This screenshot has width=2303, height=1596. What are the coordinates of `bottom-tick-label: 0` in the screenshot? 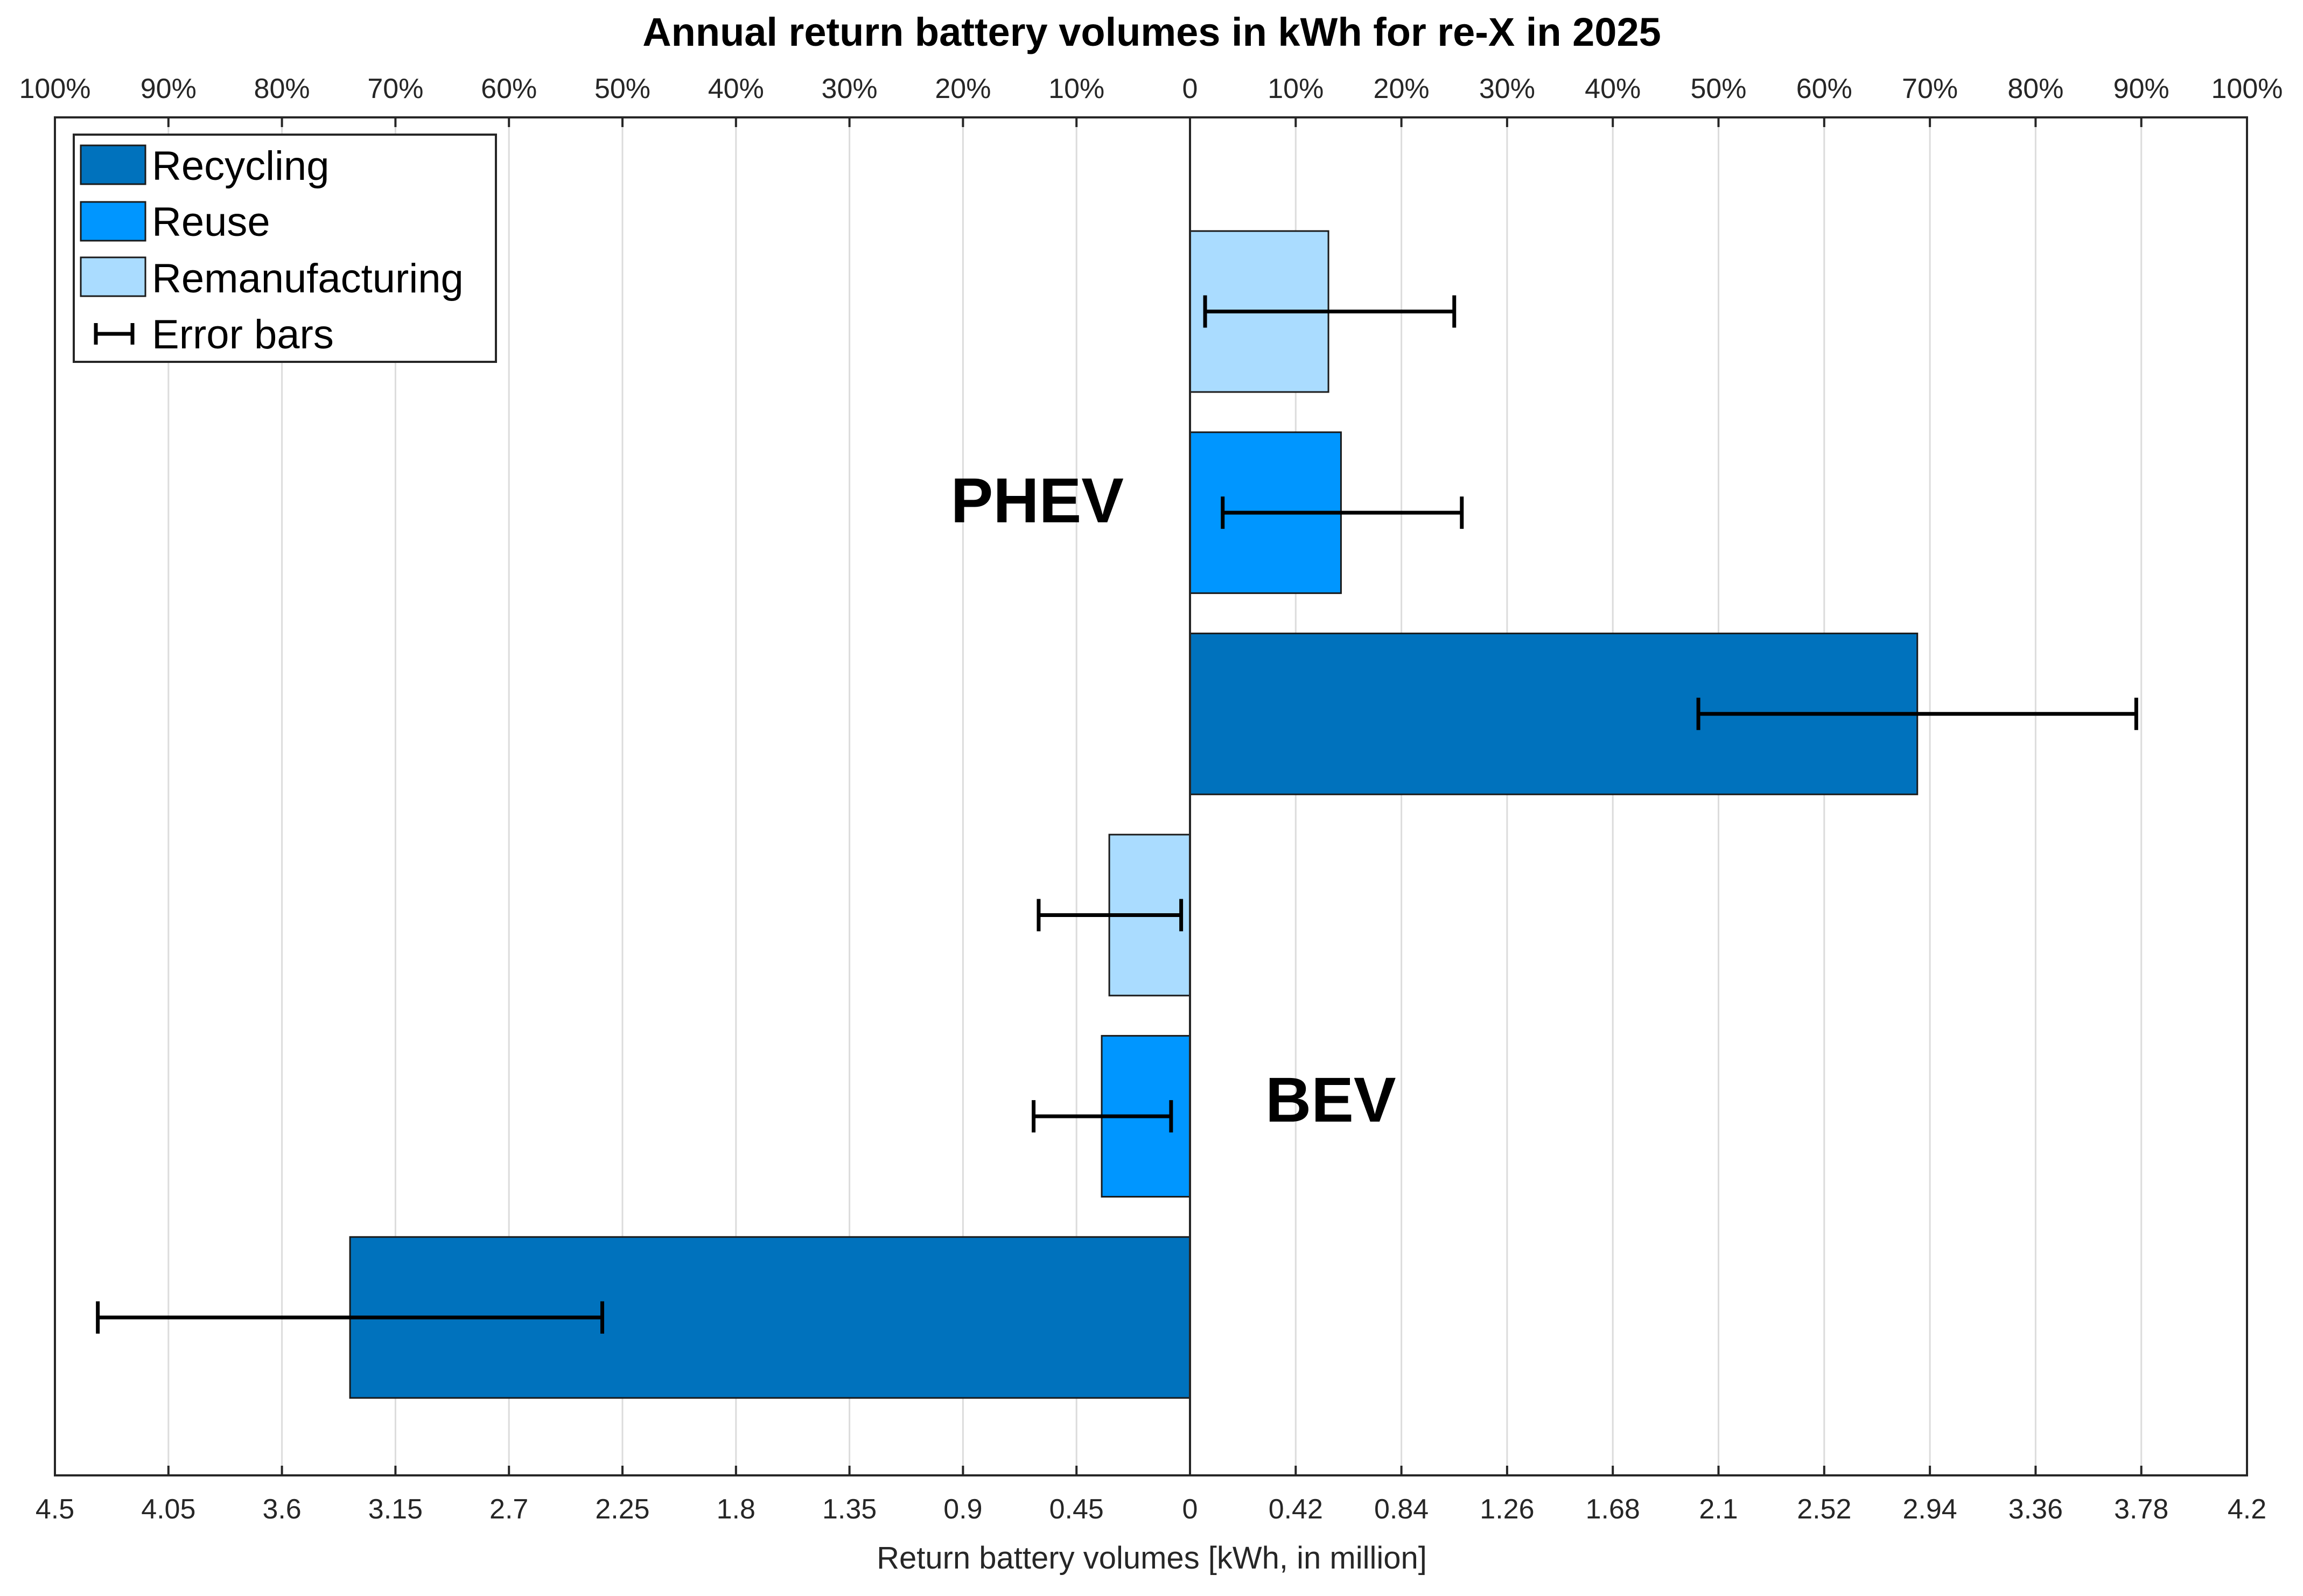 It's located at (1190, 1509).